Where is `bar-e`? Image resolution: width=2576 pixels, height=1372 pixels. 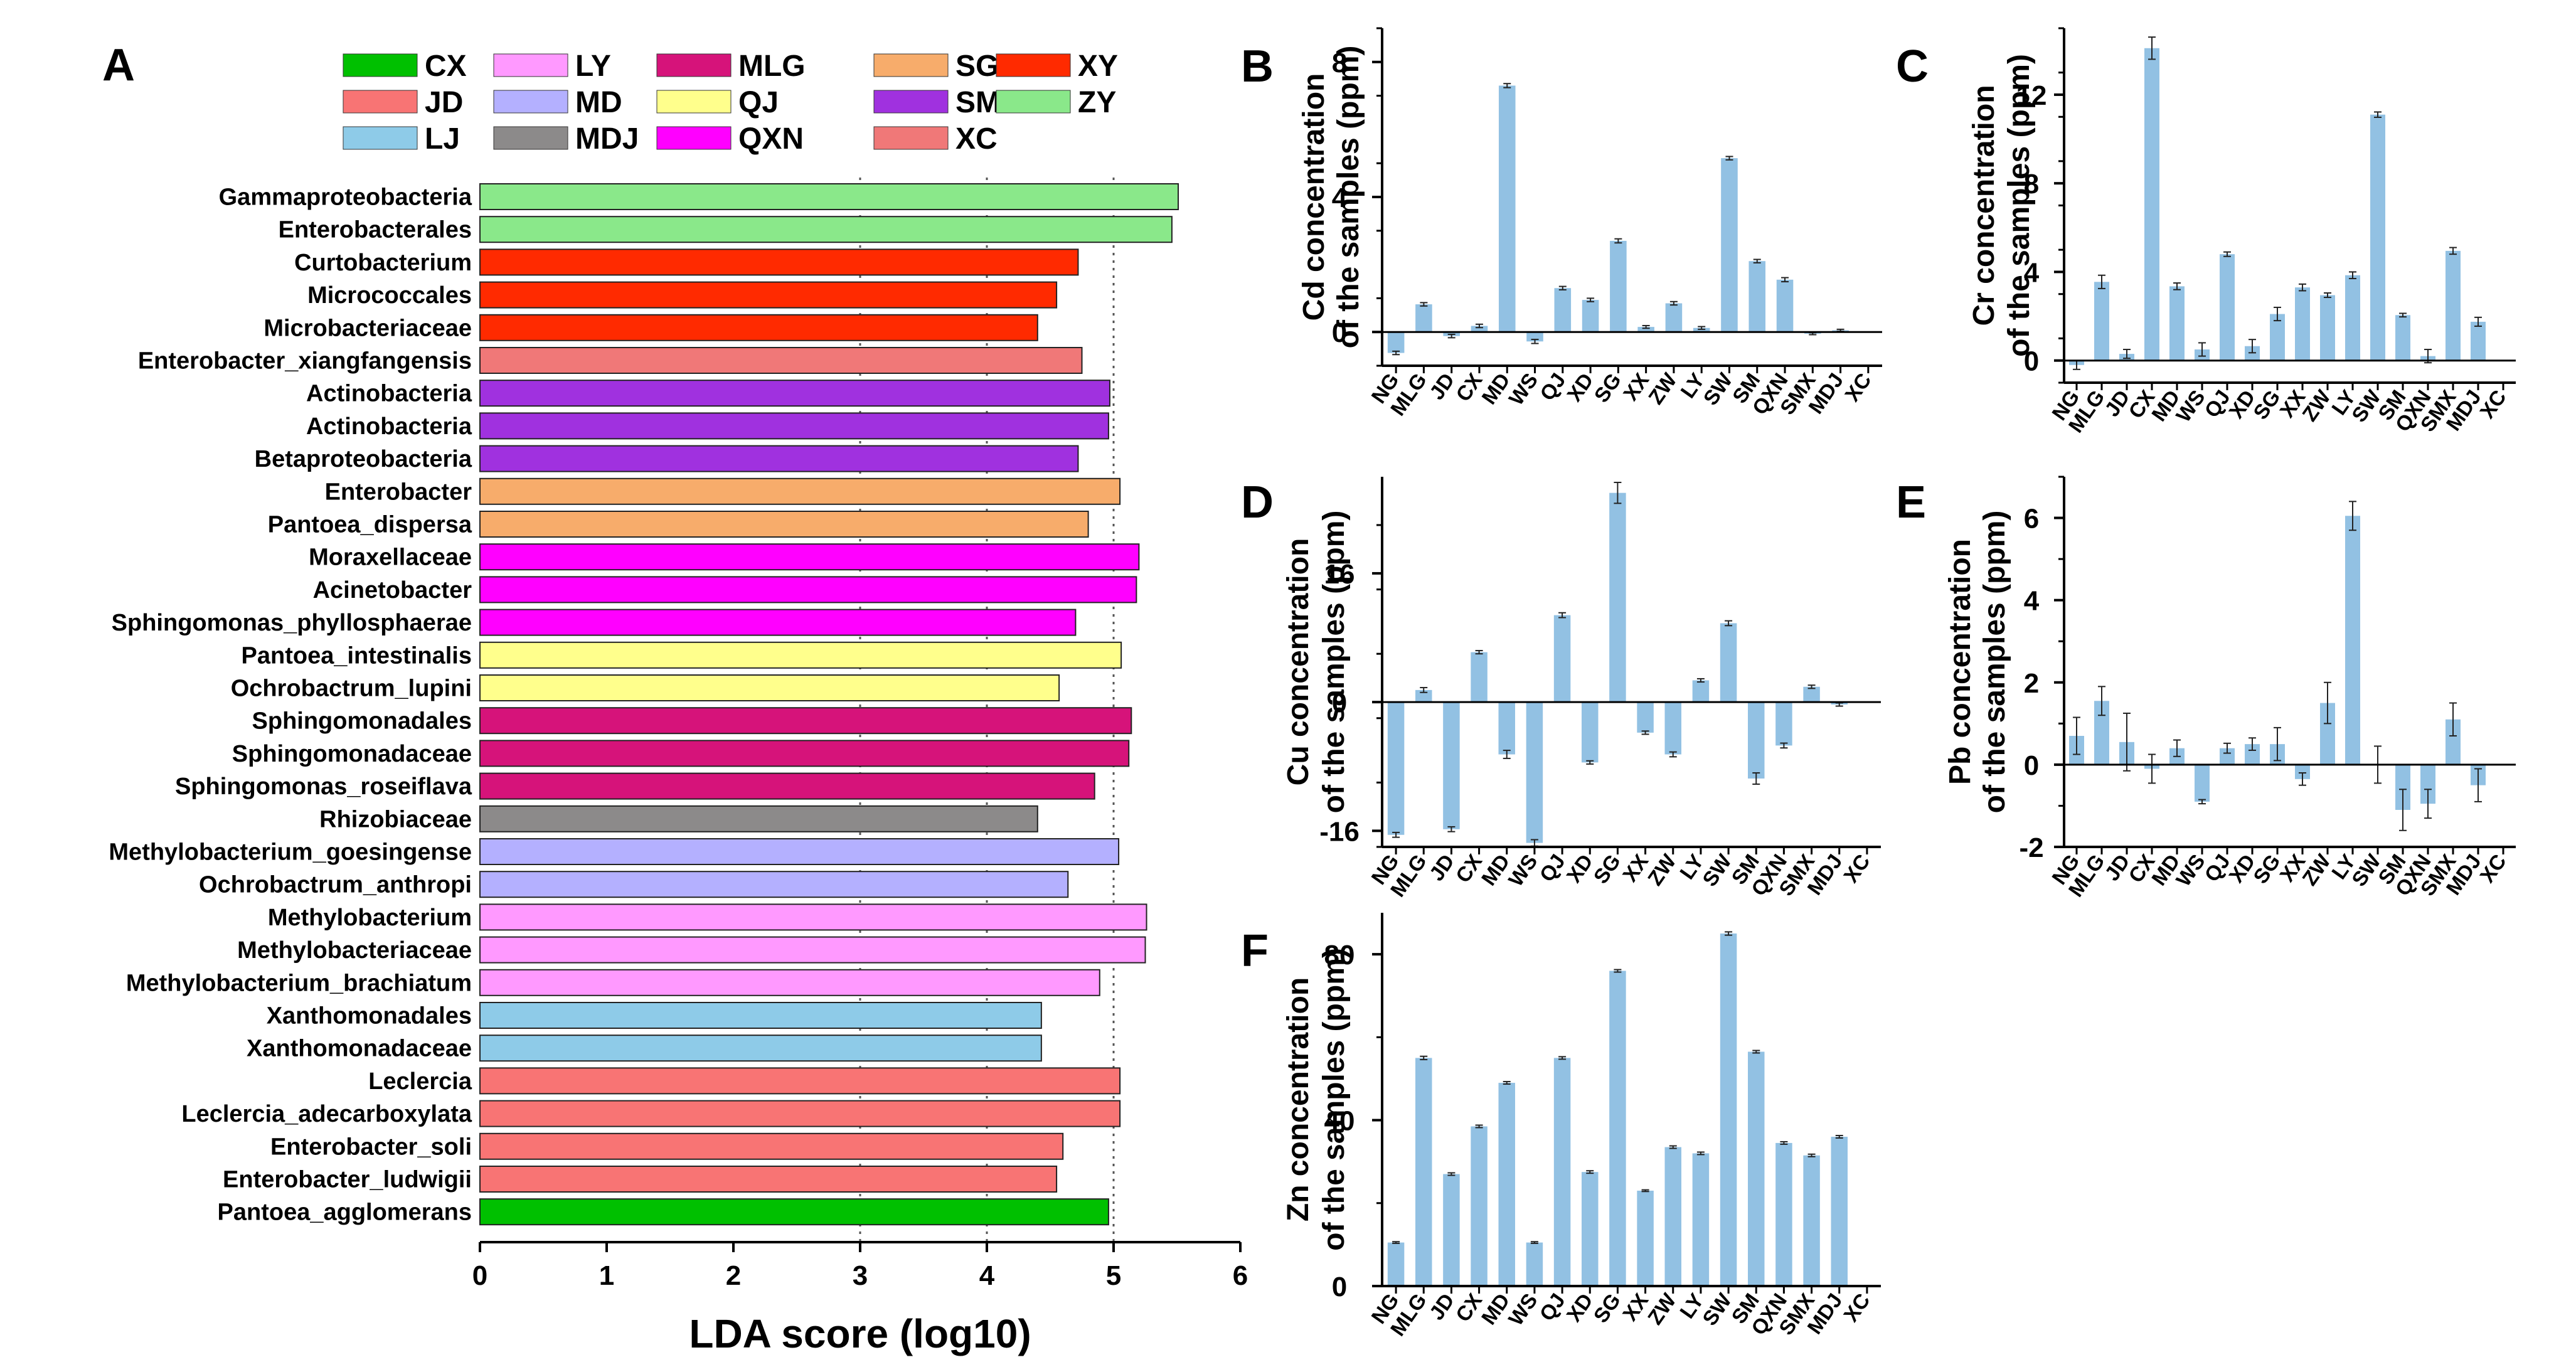 bar-e is located at coordinates (2302, 771).